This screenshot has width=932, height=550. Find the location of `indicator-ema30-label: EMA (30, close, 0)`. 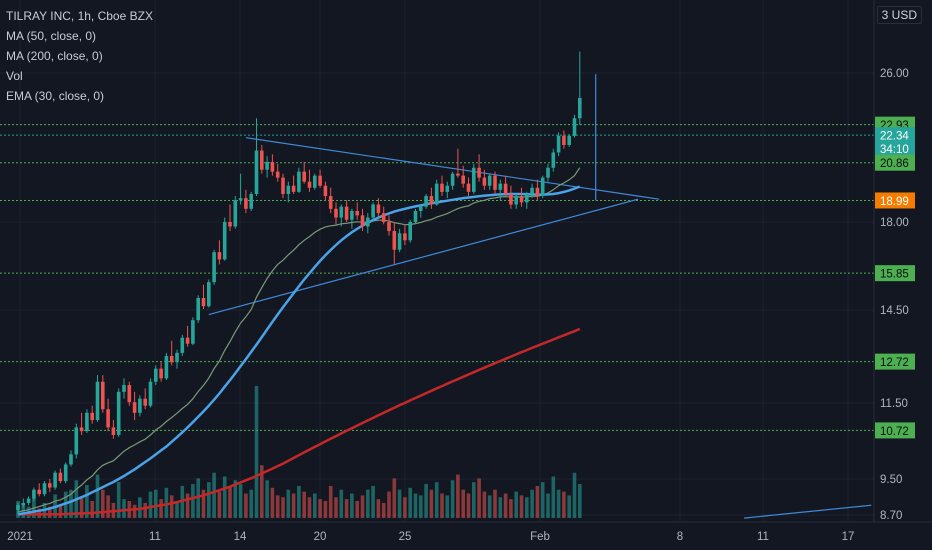

indicator-ema30-label: EMA (30, close, 0) is located at coordinates (55, 96).